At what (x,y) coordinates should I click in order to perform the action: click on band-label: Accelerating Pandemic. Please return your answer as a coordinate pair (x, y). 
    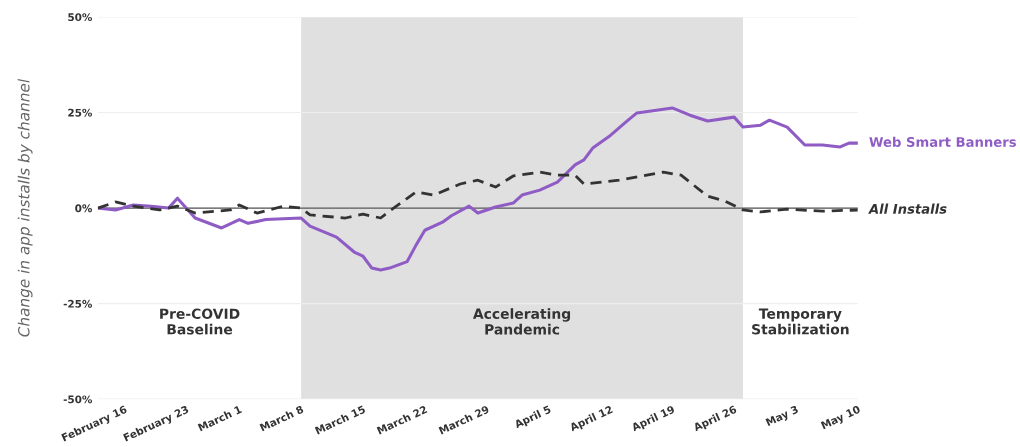
    Looking at the image, I should click on (521, 321).